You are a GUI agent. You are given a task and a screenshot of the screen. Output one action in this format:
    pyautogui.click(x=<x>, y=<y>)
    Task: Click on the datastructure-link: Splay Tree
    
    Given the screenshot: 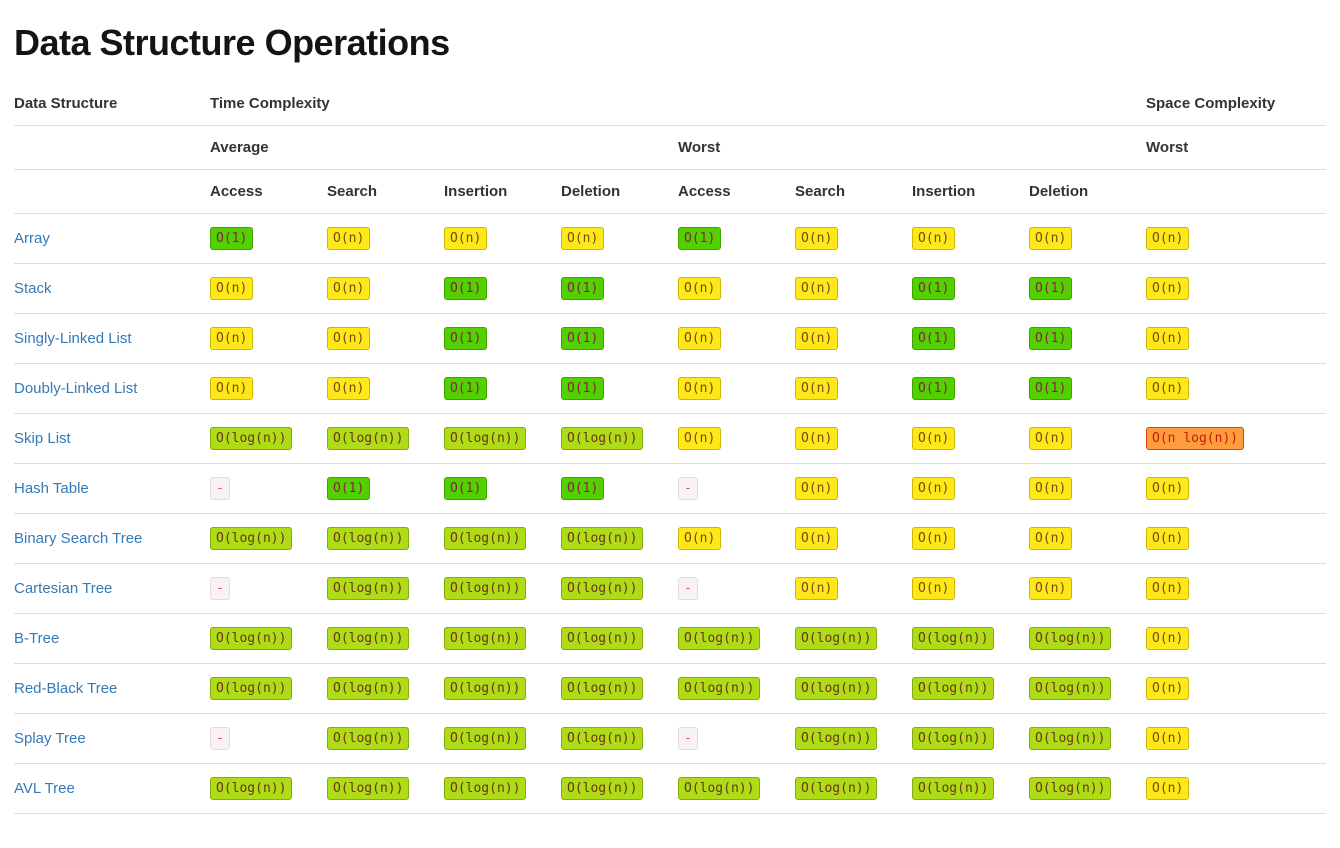 What is the action you would take?
    pyautogui.click(x=50, y=738)
    